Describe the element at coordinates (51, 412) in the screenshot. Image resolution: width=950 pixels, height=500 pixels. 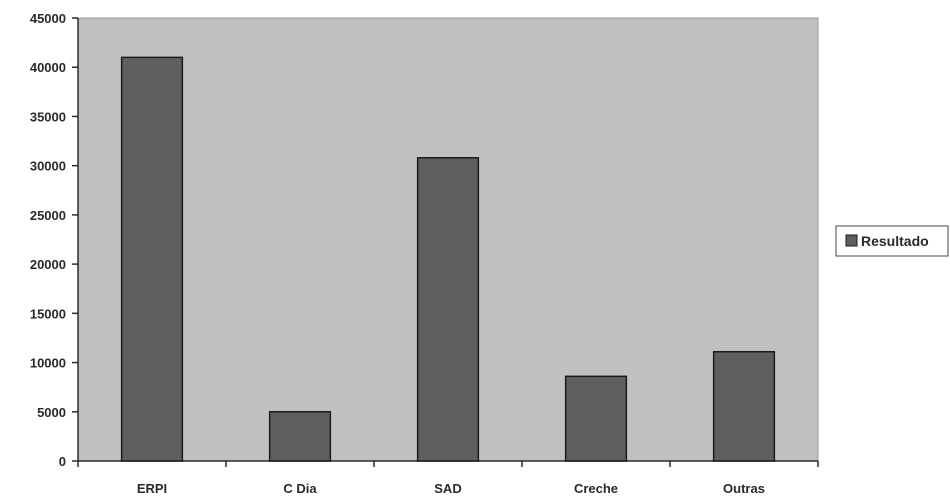
I see `y-tick-label: 5000` at that location.